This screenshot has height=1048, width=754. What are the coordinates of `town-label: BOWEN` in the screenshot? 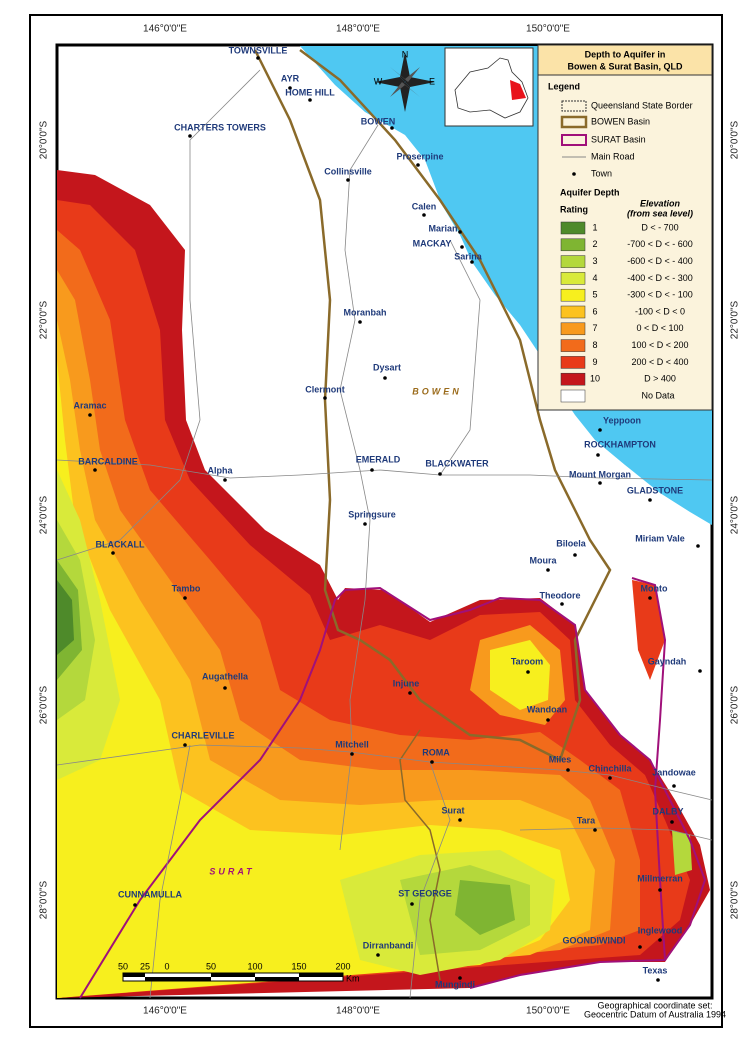 It's located at (378, 121).